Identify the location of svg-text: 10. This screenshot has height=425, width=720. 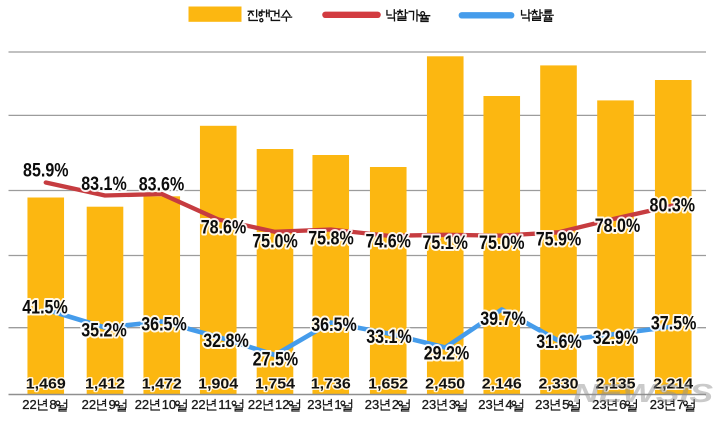
(169, 404).